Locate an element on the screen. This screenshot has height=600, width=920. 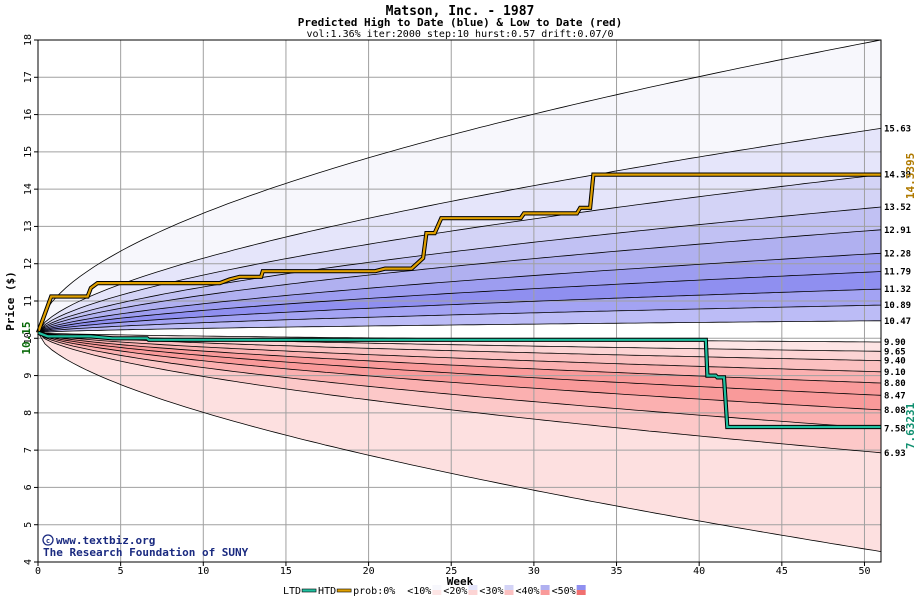
ltd-end-value: 7.63231 is located at coordinates (910, 425).